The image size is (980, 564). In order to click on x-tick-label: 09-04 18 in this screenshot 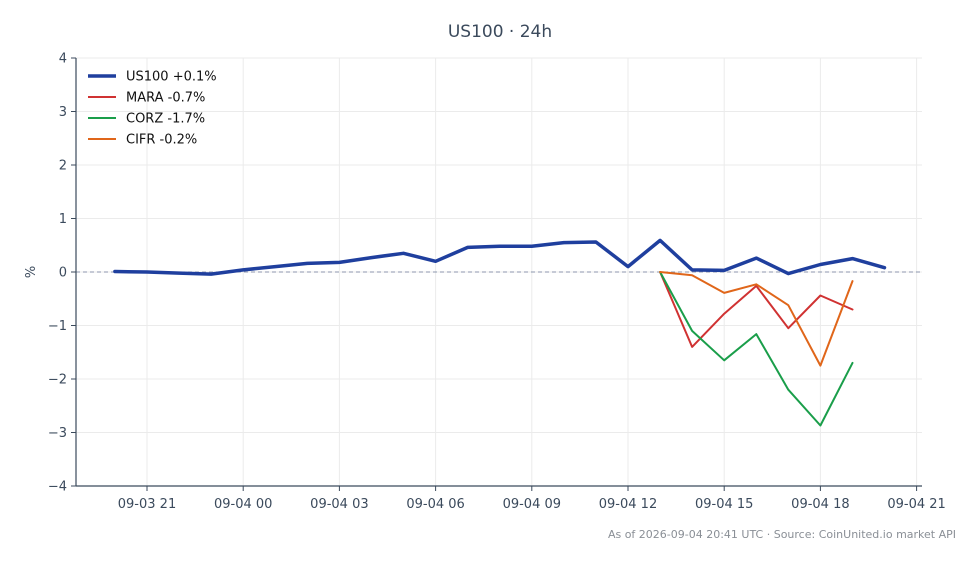, I will do `click(820, 504)`.